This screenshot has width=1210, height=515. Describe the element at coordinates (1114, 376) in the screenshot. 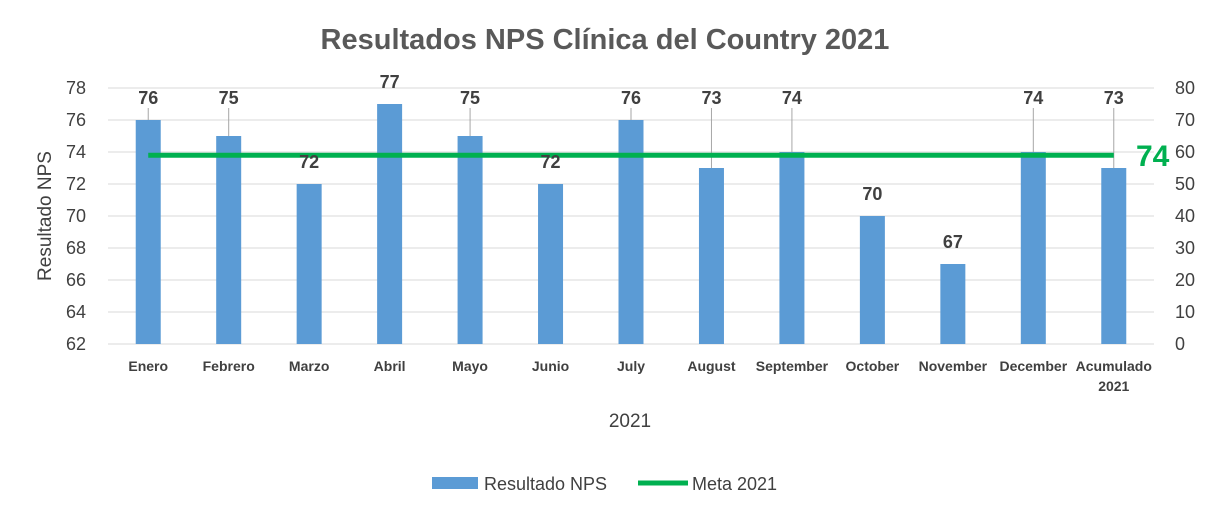

I see `category-label: Acumulado 2021` at that location.